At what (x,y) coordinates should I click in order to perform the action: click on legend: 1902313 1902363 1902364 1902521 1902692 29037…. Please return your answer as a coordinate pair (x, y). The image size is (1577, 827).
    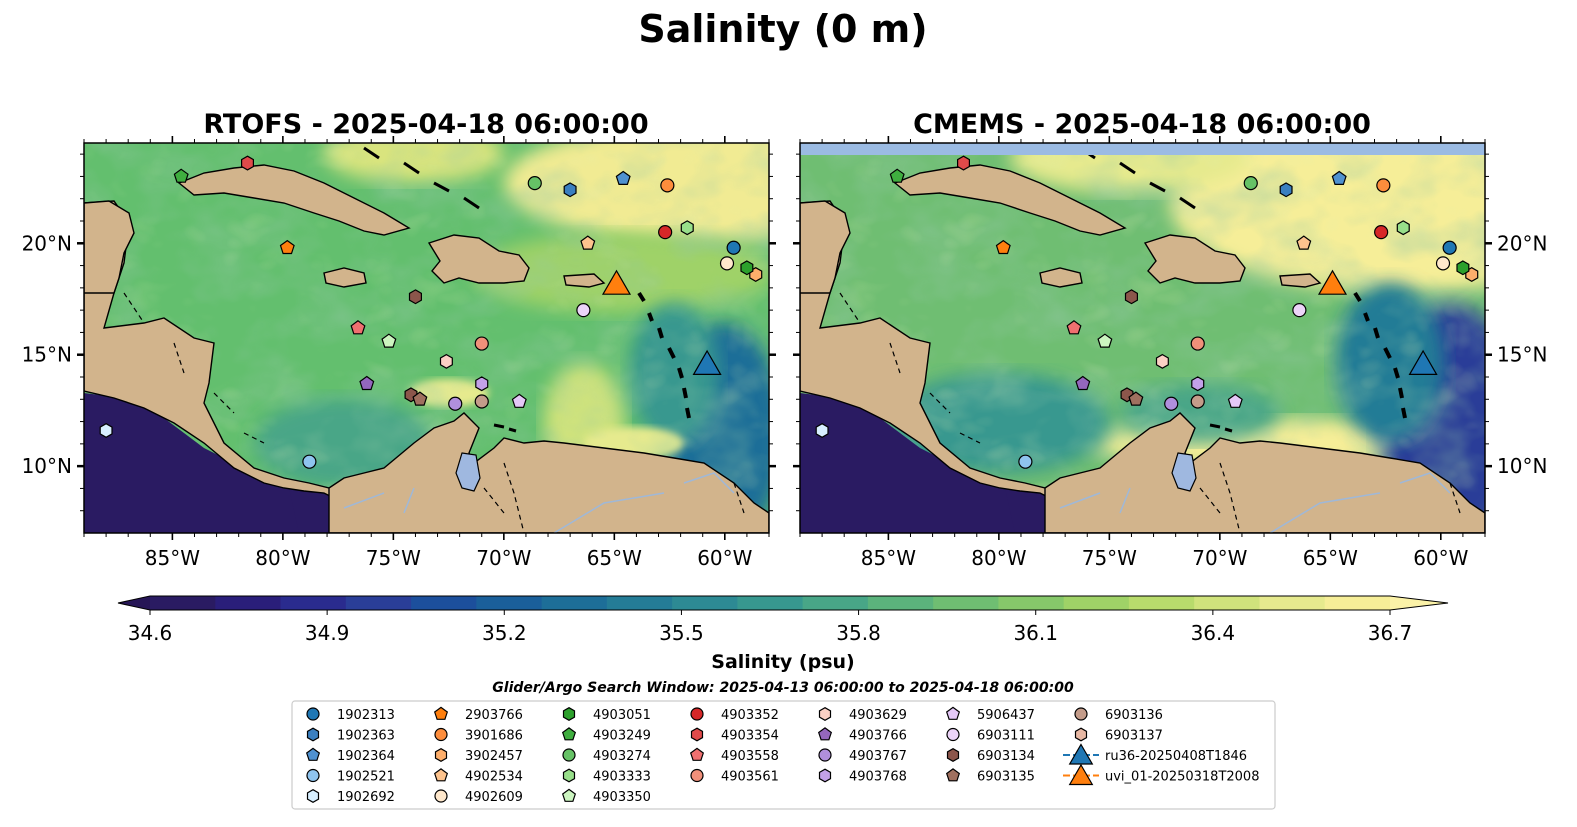
    Looking at the image, I should click on (783, 755).